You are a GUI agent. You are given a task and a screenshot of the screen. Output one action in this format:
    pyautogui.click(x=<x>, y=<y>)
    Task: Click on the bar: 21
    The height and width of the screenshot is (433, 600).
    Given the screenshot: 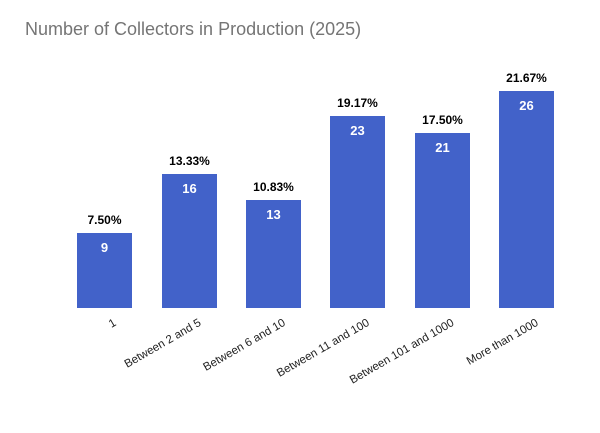 What is the action you would take?
    pyautogui.click(x=442, y=220)
    